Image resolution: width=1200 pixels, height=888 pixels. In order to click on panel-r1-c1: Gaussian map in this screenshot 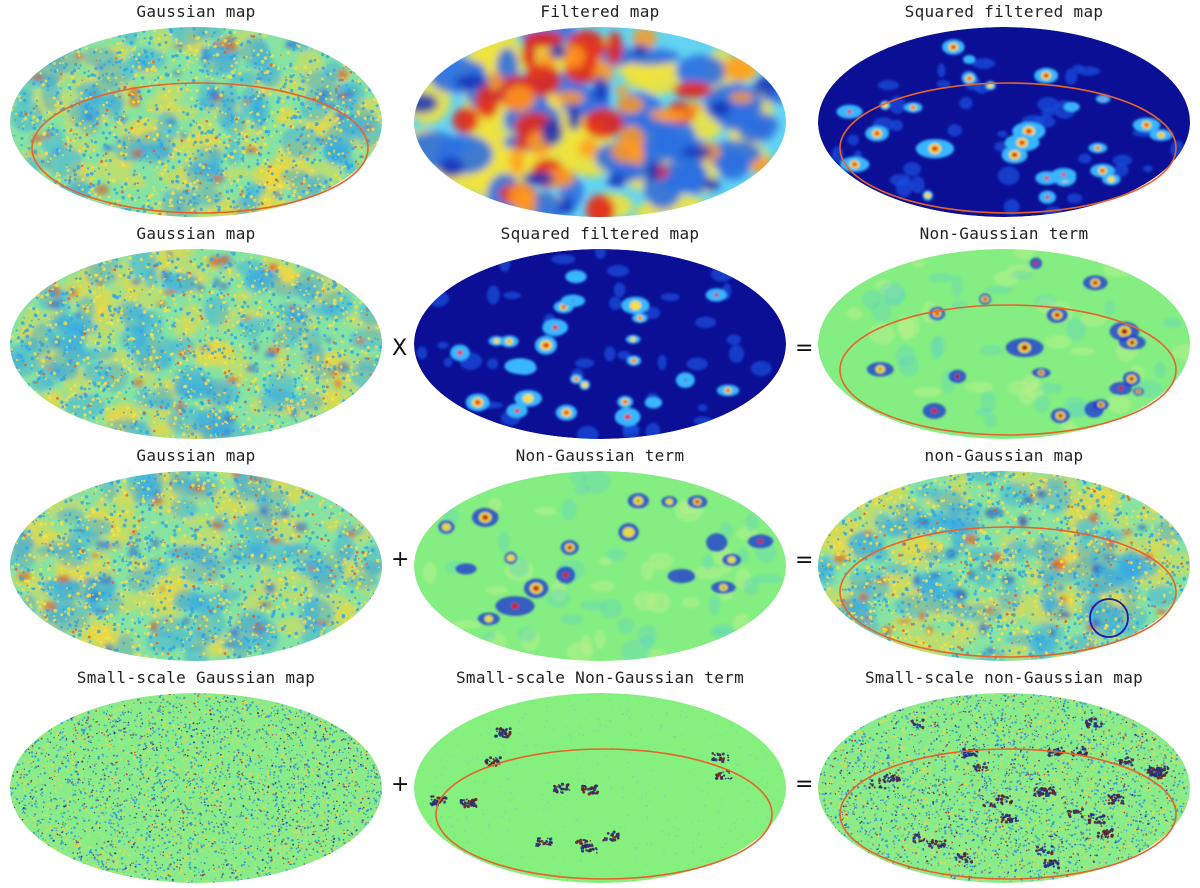, I will do `click(196, 111)`.